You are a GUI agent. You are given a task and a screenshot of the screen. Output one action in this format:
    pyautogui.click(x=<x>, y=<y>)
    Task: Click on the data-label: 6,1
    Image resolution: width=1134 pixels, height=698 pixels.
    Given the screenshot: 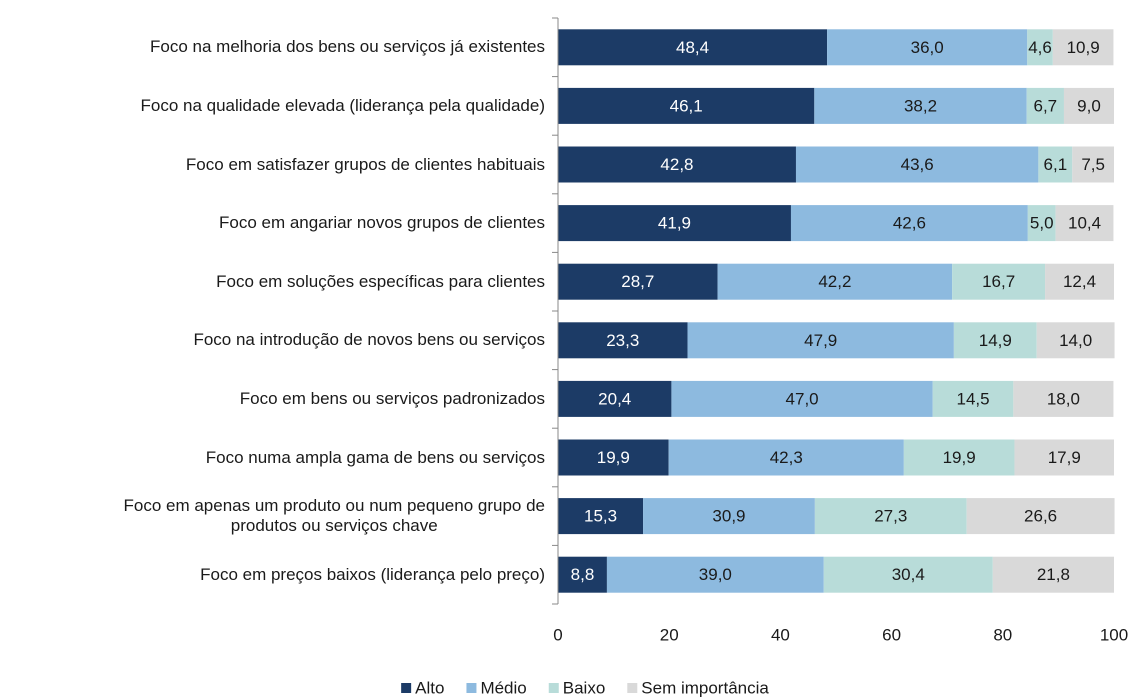 What is the action you would take?
    pyautogui.click(x=1056, y=164)
    